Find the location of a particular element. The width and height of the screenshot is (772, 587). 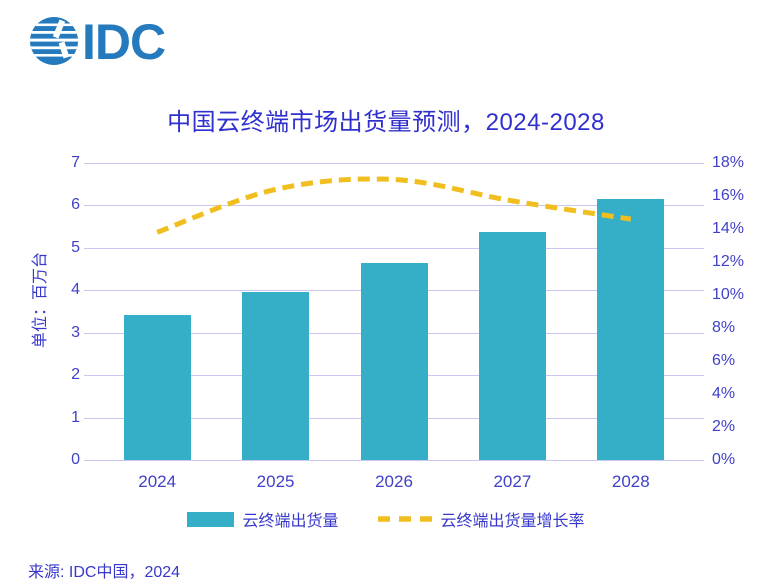

left-axis-tick-label: 3 is located at coordinates (75, 332).